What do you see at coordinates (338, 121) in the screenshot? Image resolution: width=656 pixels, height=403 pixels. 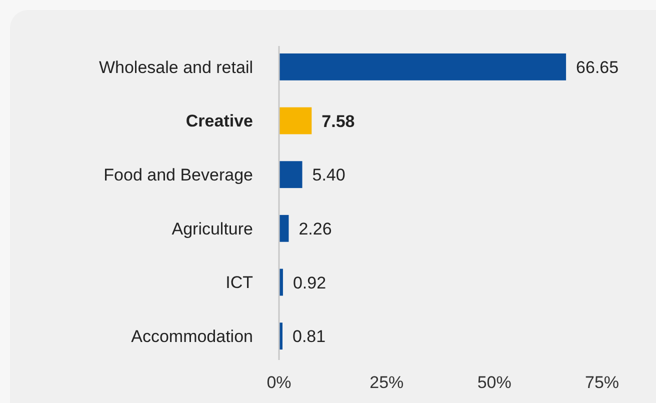 I see `data-label: 7.58` at bounding box center [338, 121].